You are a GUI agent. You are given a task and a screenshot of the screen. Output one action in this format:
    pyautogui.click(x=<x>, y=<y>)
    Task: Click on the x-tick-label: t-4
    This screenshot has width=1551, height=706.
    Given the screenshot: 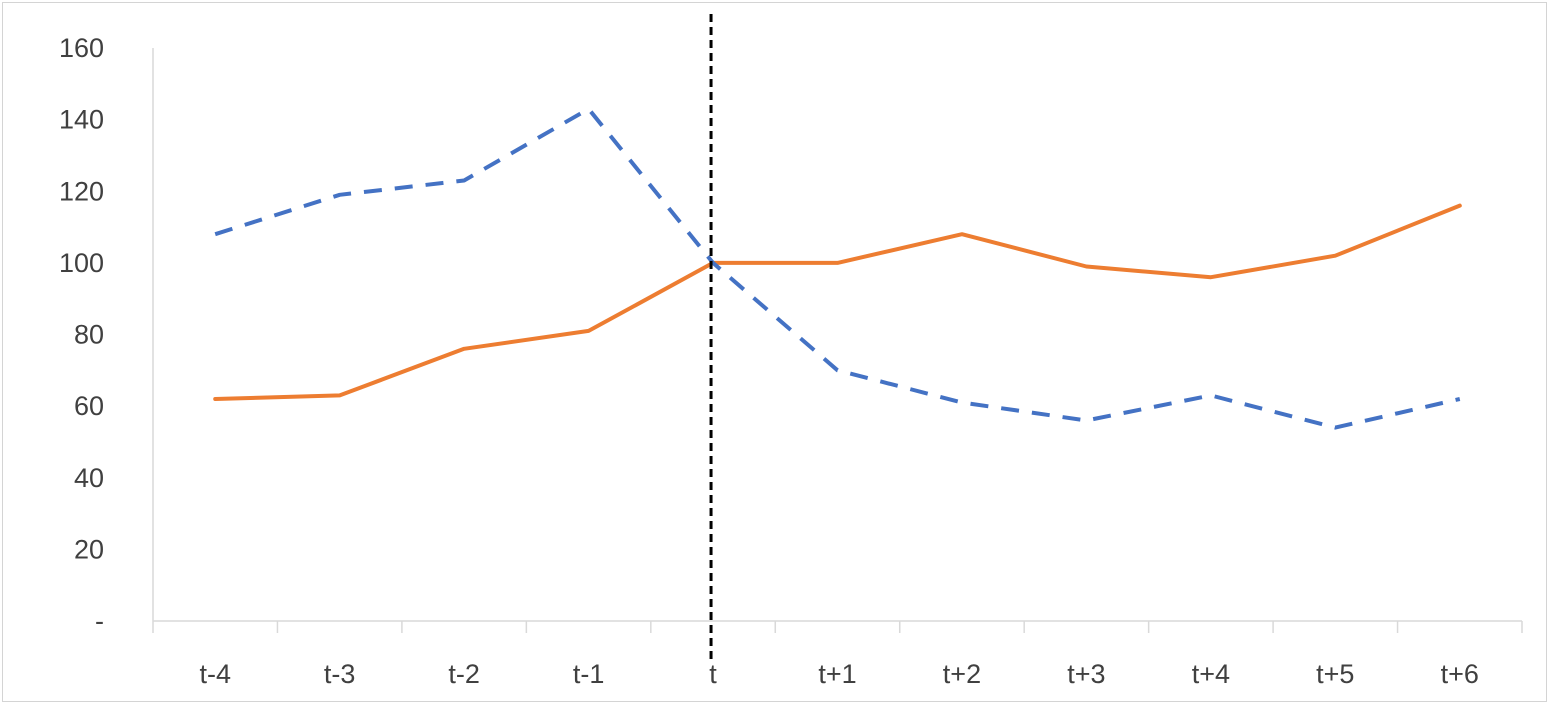 What is the action you would take?
    pyautogui.click(x=215, y=674)
    